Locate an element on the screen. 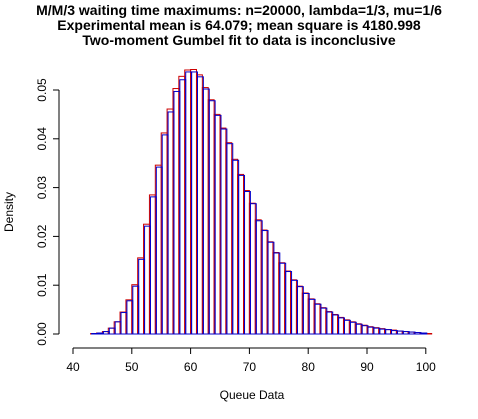 The width and height of the screenshot is (478, 419). y-tick-label: 0.03 is located at coordinates (42, 188).